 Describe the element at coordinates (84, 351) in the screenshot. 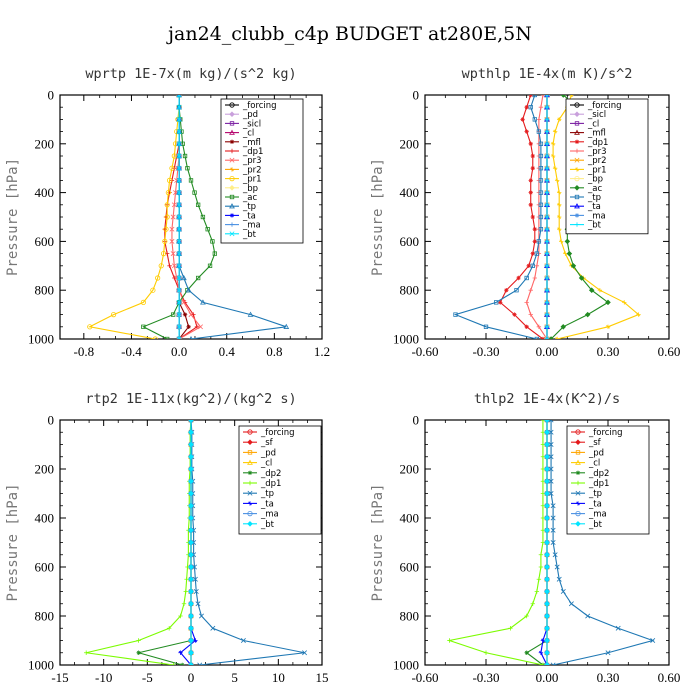

I see `x-tick-label: -0.8` at that location.